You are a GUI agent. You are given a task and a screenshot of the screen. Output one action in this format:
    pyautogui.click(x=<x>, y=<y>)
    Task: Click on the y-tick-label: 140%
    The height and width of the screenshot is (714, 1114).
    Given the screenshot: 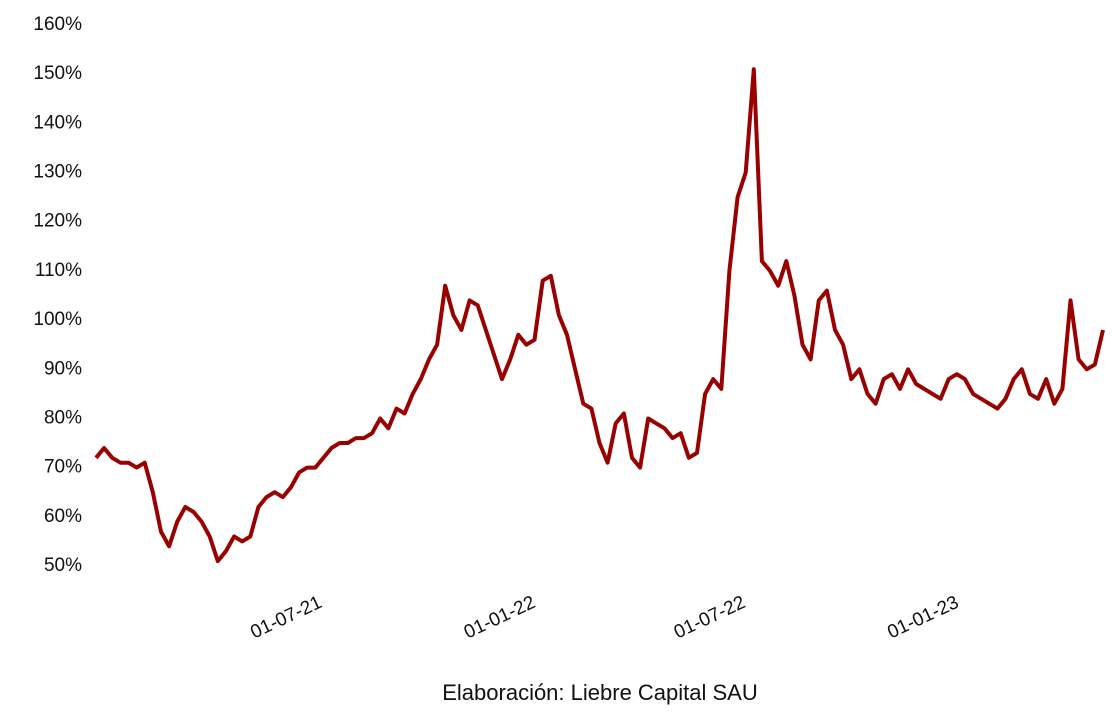 What is the action you would take?
    pyautogui.click(x=57, y=122)
    